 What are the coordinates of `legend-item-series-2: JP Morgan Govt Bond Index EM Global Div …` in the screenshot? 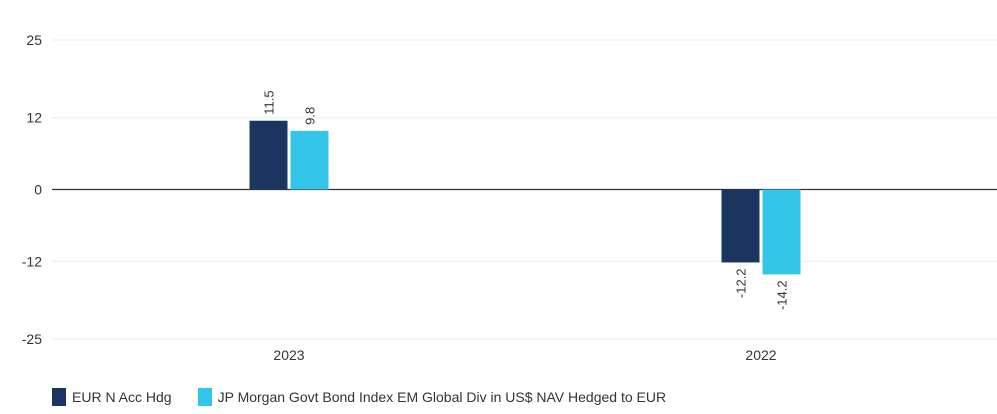 It's located at (432, 397).